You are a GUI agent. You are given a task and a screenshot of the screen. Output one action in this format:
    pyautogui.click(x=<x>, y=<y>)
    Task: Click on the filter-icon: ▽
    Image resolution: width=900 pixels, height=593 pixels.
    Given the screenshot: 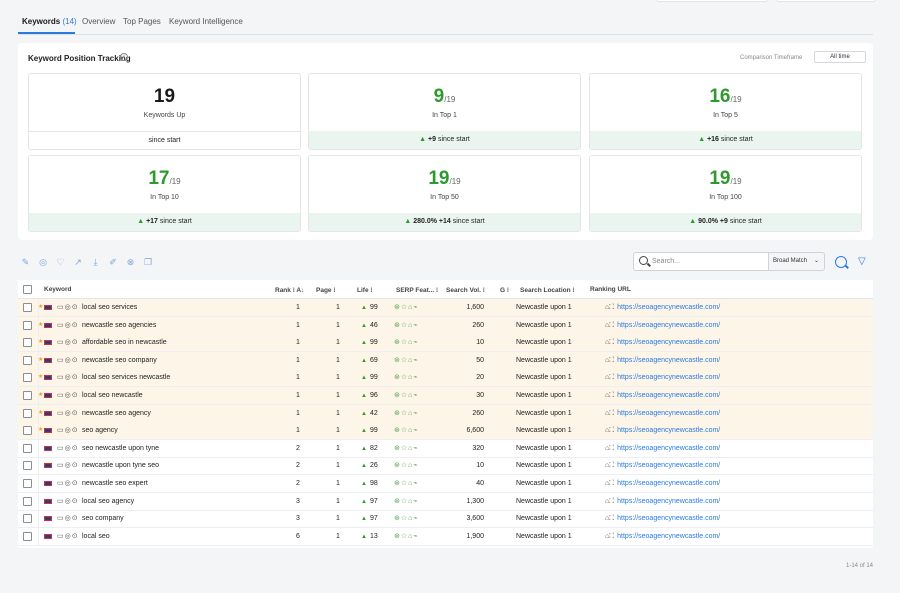 What is the action you would take?
    pyautogui.click(x=862, y=261)
    